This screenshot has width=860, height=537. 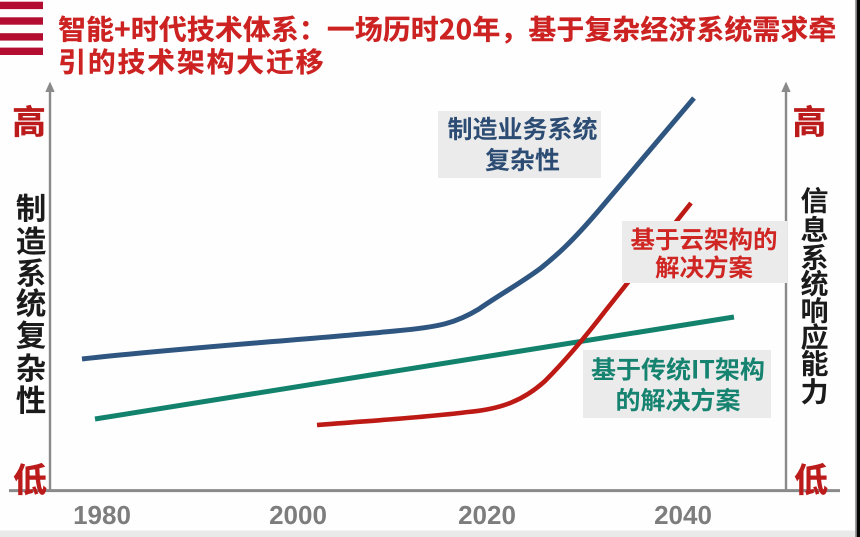 I want to click on svg-text: 2020, so click(x=487, y=515).